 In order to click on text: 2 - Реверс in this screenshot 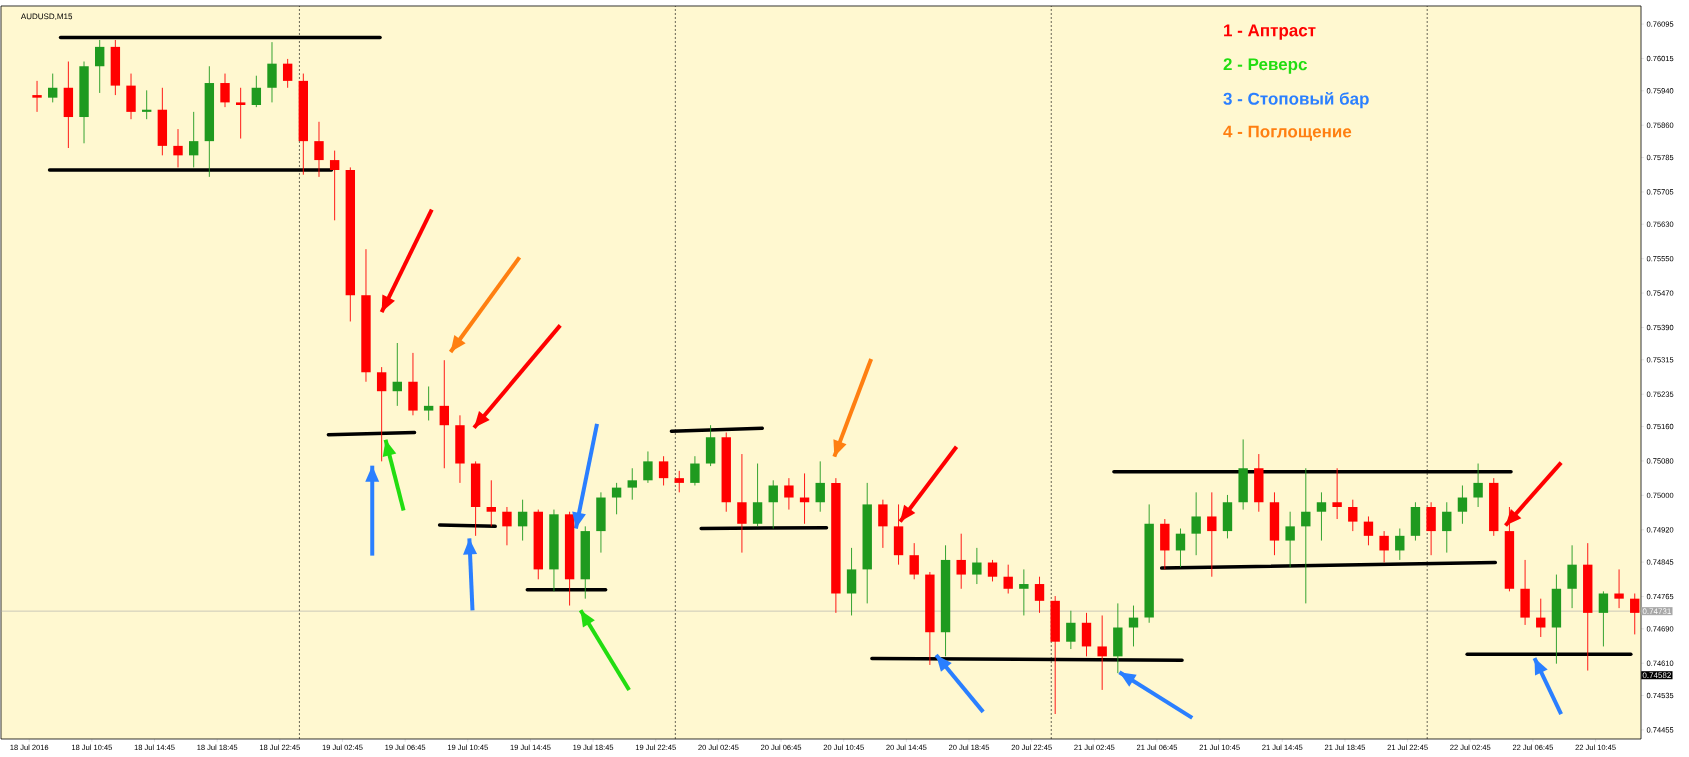, I will do `click(1265, 66)`.